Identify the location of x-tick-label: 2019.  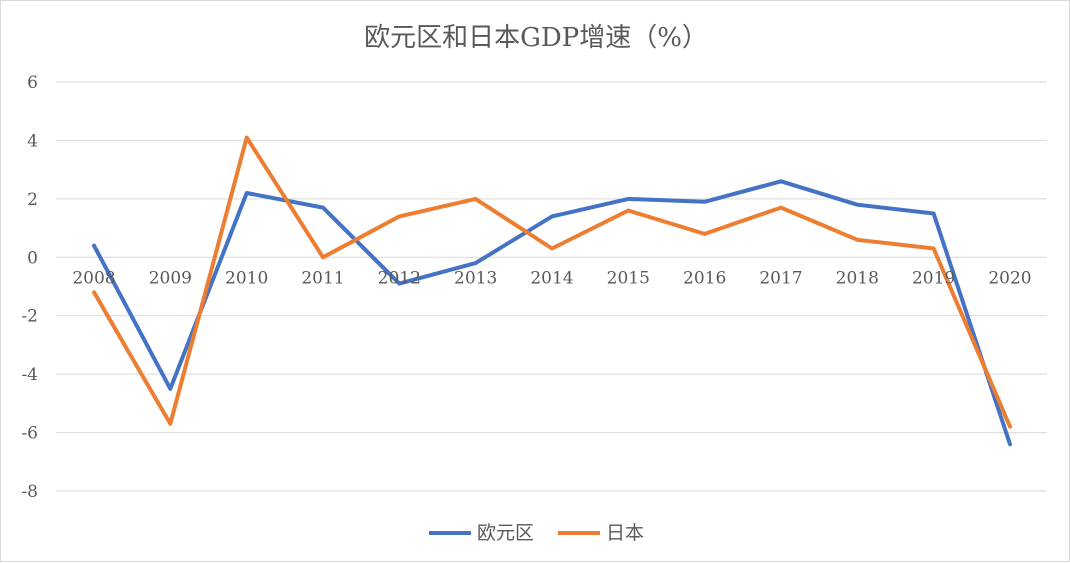
(933, 278).